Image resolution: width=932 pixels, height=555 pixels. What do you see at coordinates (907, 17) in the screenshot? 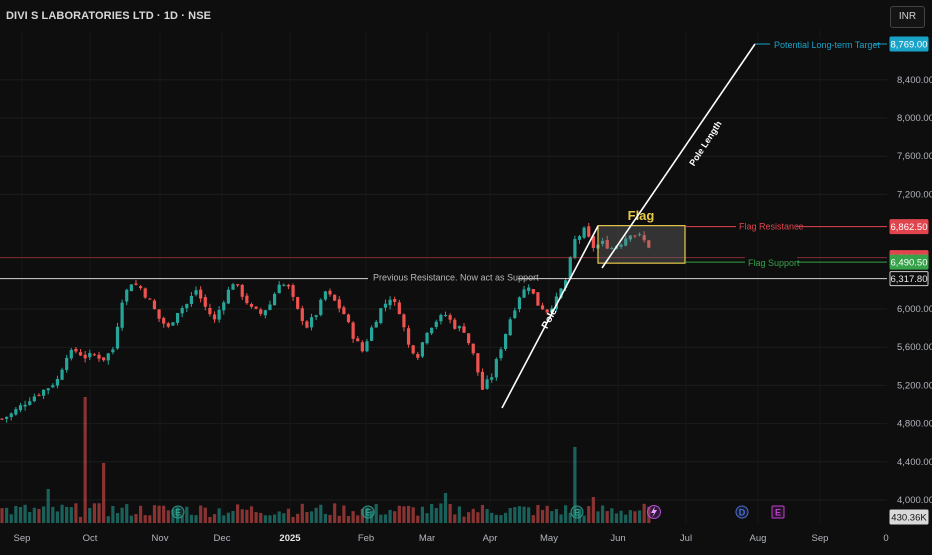
I see `currency-button: INR` at bounding box center [907, 17].